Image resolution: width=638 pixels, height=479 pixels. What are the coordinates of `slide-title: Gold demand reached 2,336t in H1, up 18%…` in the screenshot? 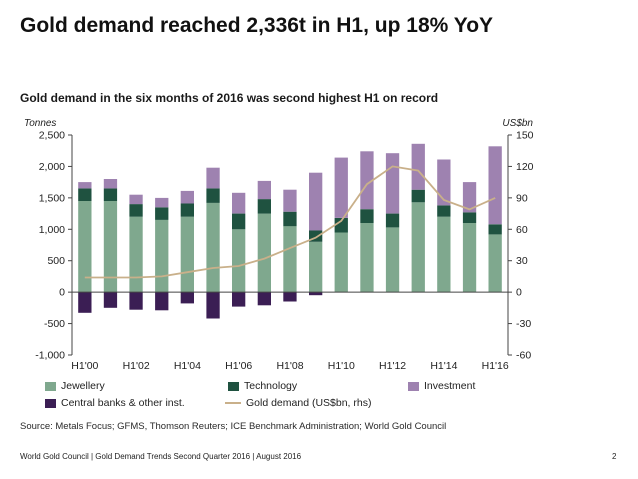 It's located at (257, 25).